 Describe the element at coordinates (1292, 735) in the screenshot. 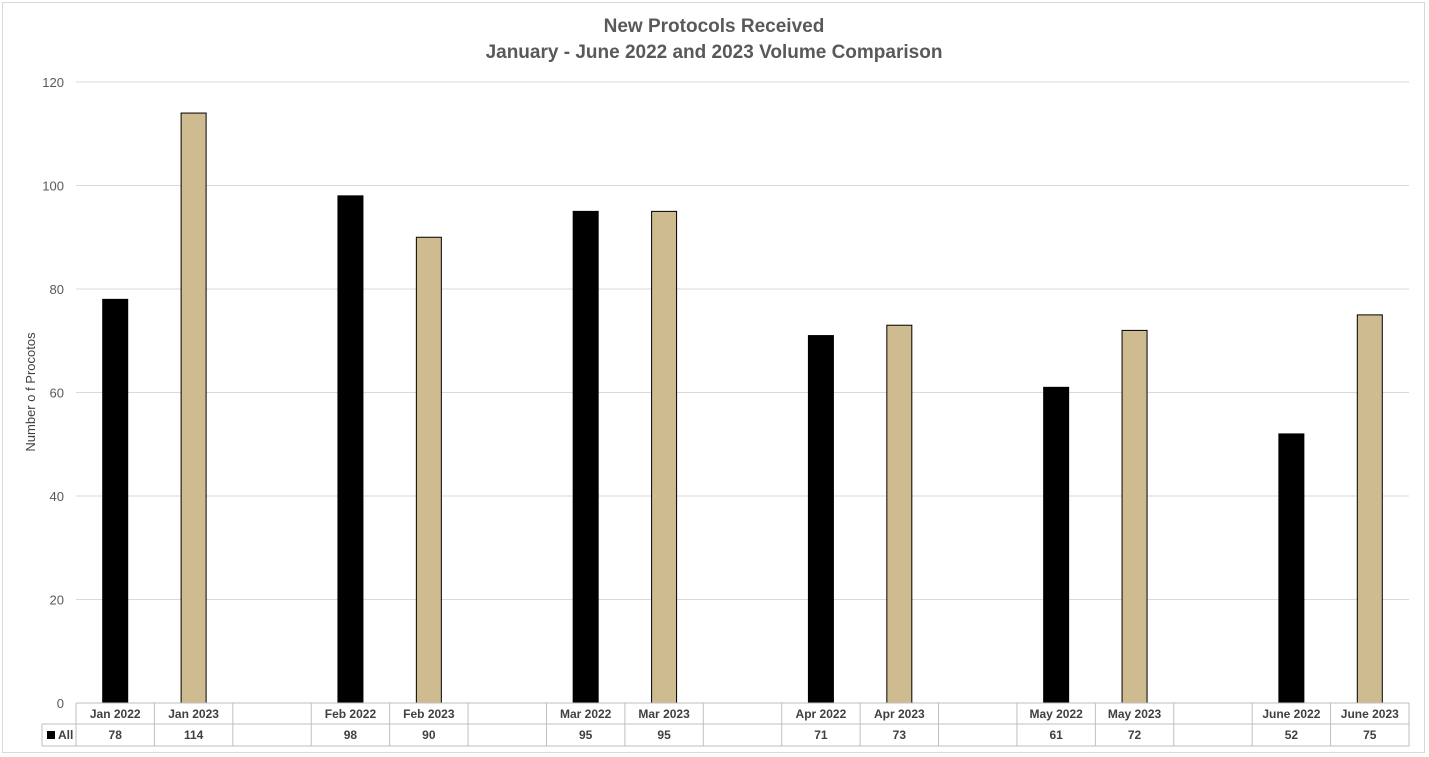

I see `value-label: 52` at that location.